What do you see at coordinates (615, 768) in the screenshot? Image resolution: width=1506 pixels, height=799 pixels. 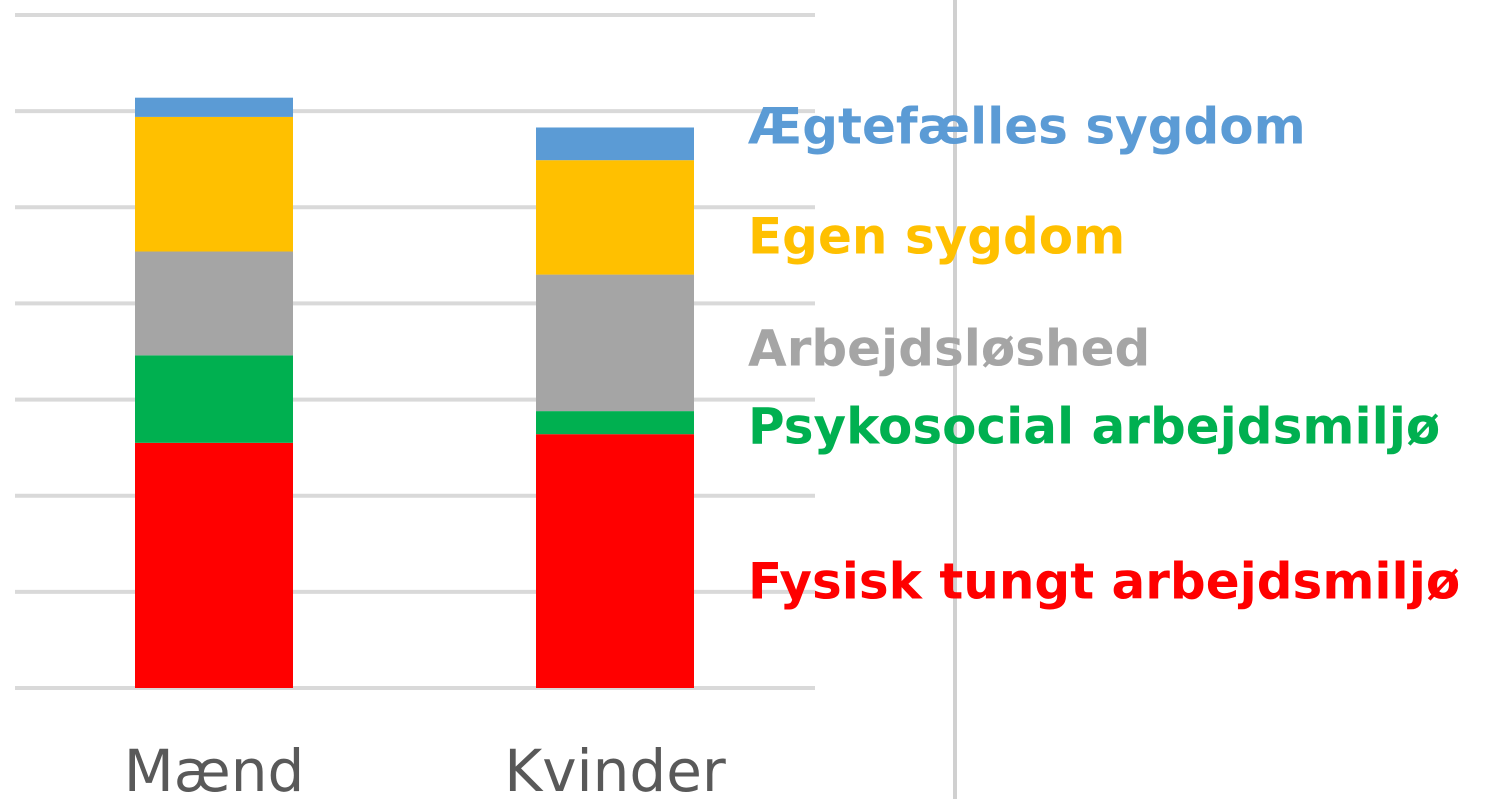 I see `x-tick-label: Kvinder` at bounding box center [615, 768].